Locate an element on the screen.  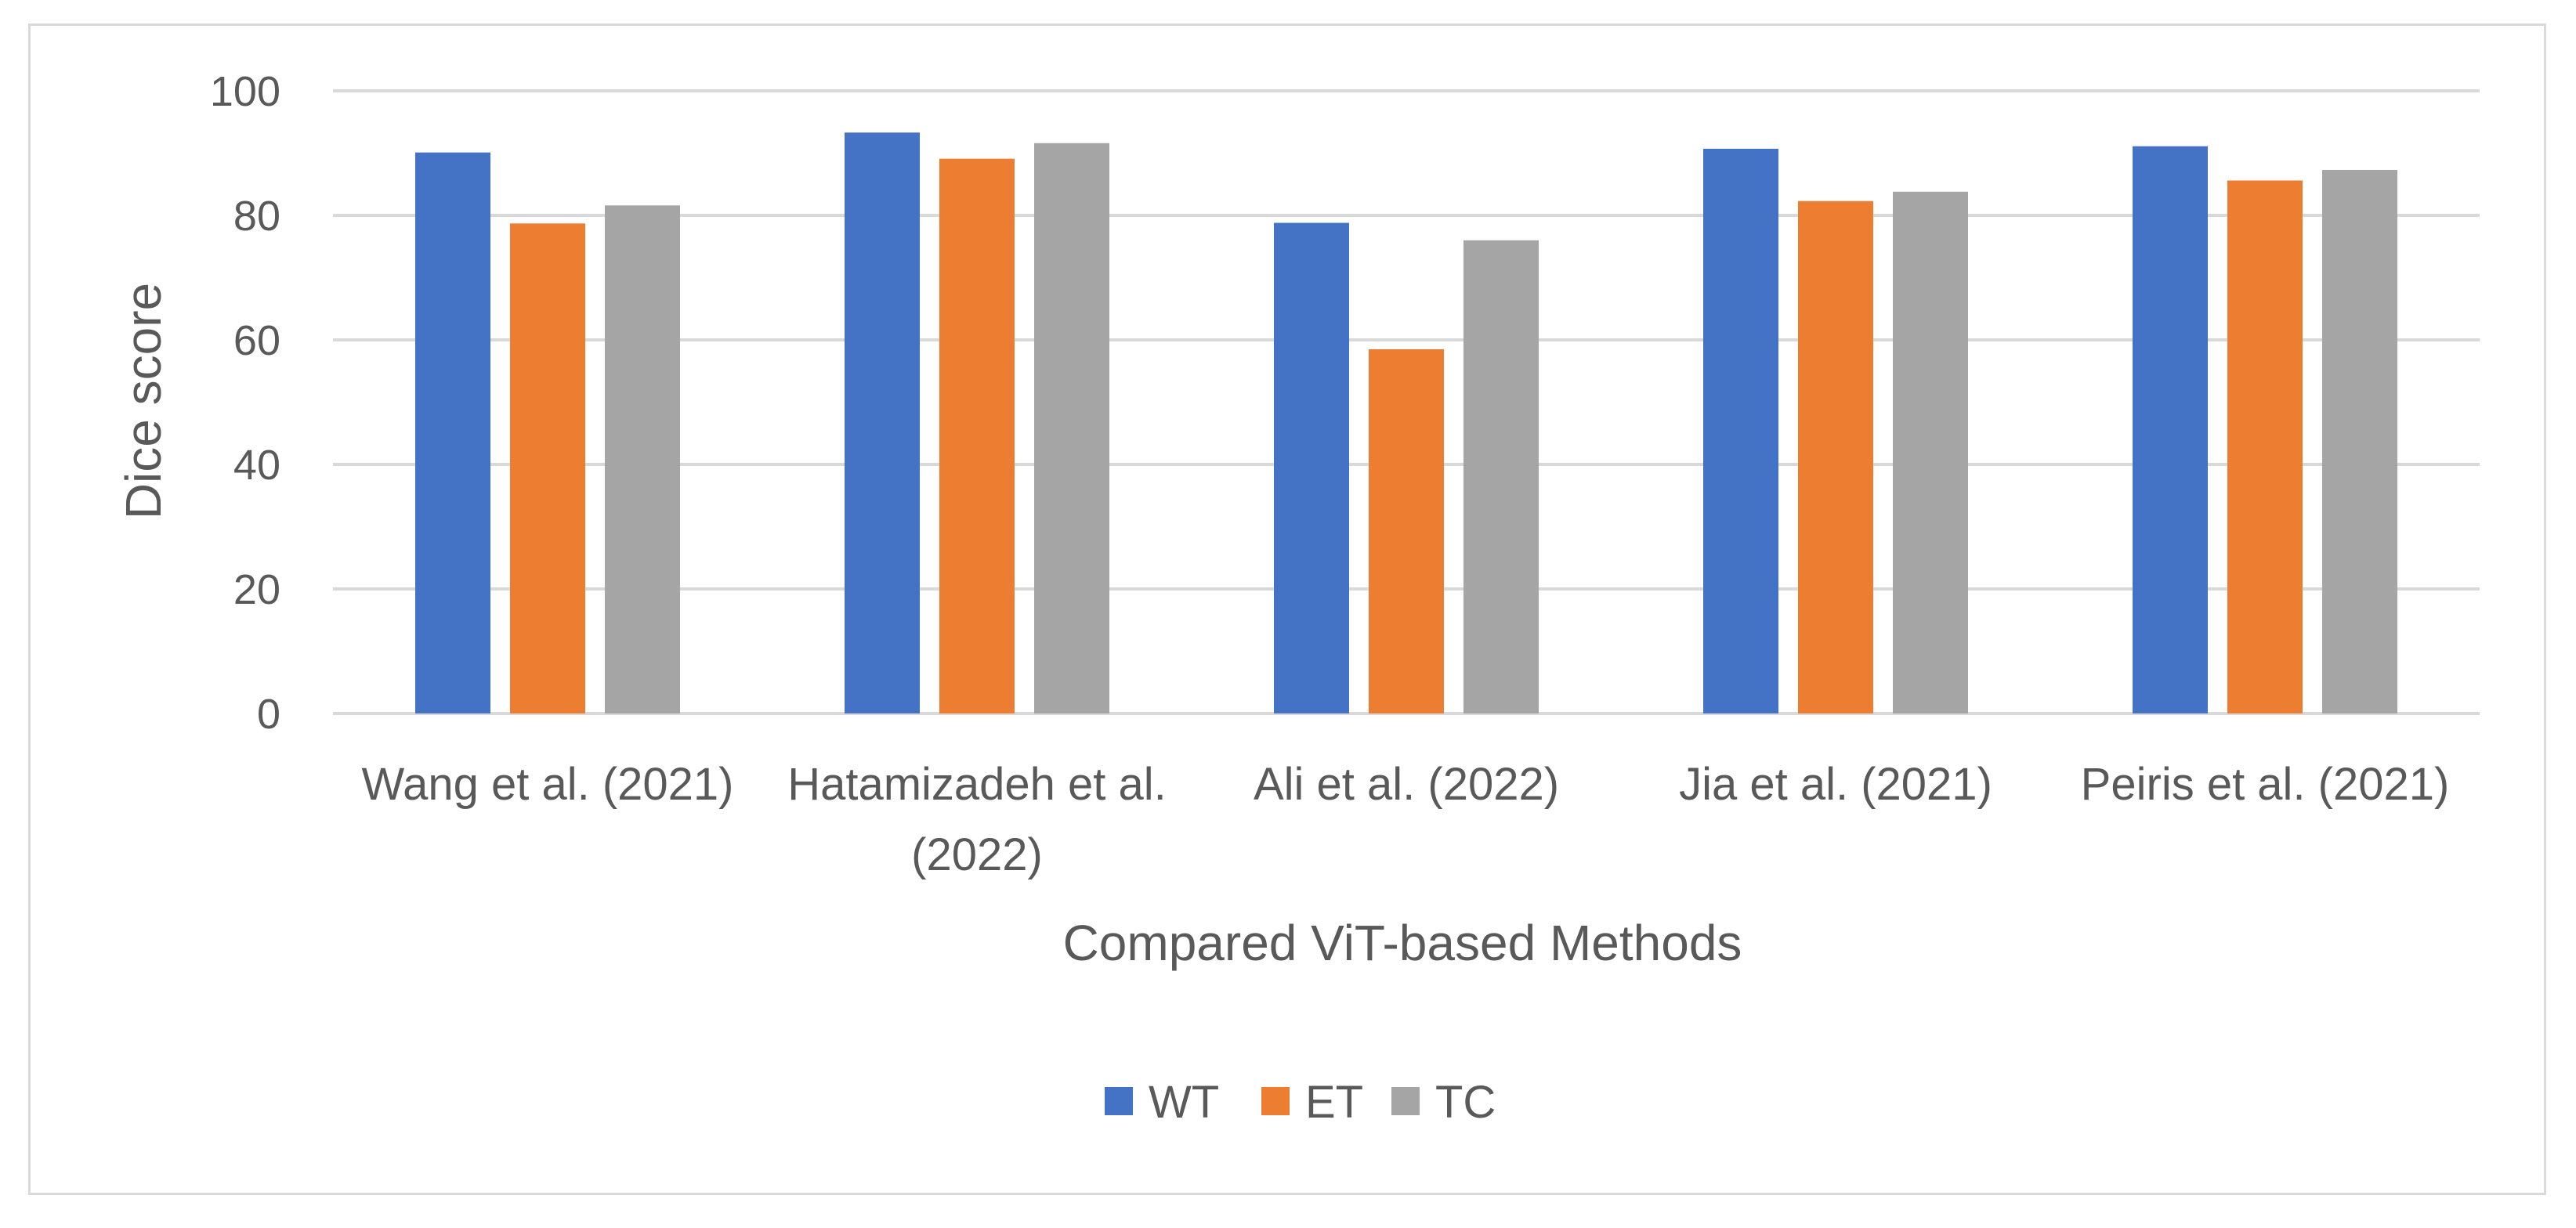
x-category-label: Ali et al. (2022) is located at coordinates (1407, 784).